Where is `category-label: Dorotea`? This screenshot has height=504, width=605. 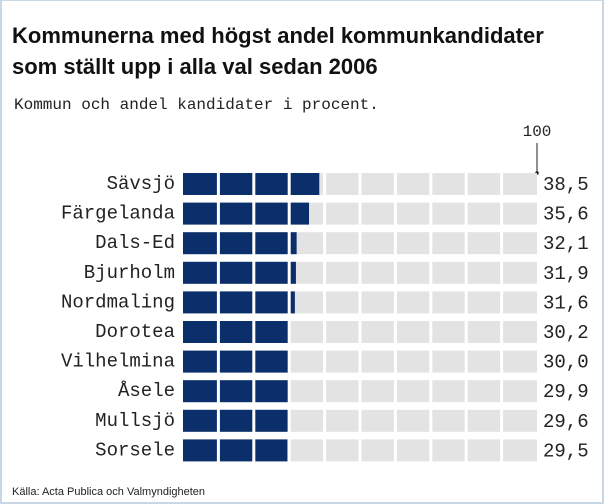 category-label: Dorotea is located at coordinates (135, 332).